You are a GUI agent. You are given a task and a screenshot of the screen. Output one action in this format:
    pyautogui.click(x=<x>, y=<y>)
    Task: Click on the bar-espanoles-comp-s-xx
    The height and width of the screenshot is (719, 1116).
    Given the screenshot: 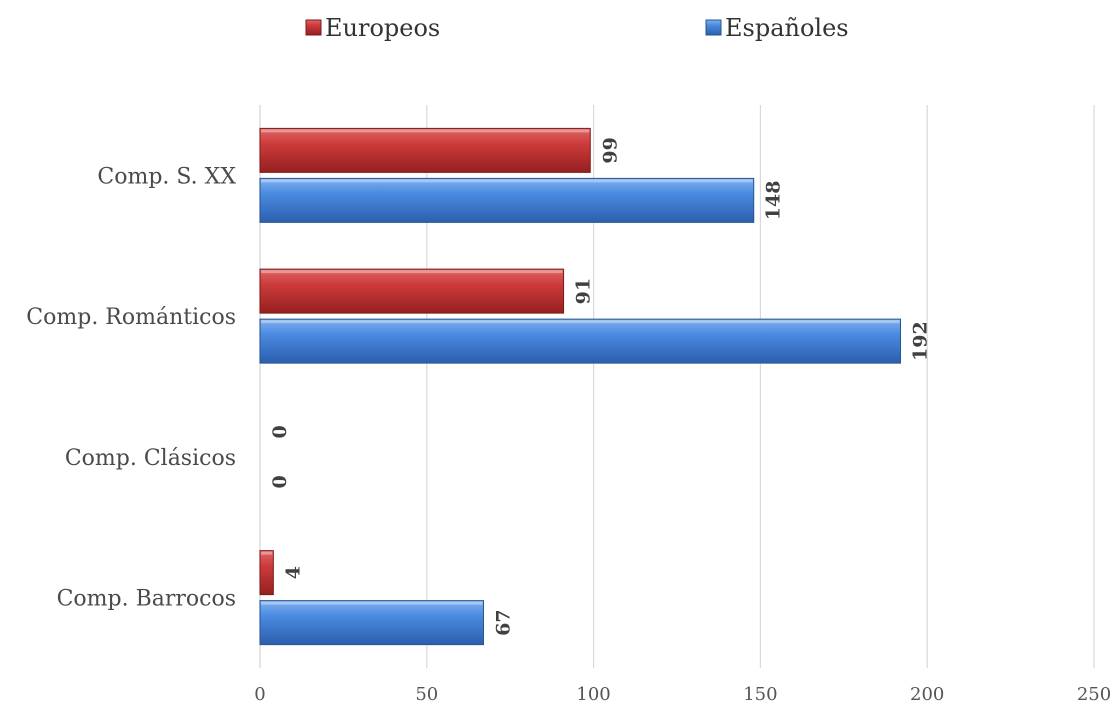 What is the action you would take?
    pyautogui.click(x=507, y=200)
    